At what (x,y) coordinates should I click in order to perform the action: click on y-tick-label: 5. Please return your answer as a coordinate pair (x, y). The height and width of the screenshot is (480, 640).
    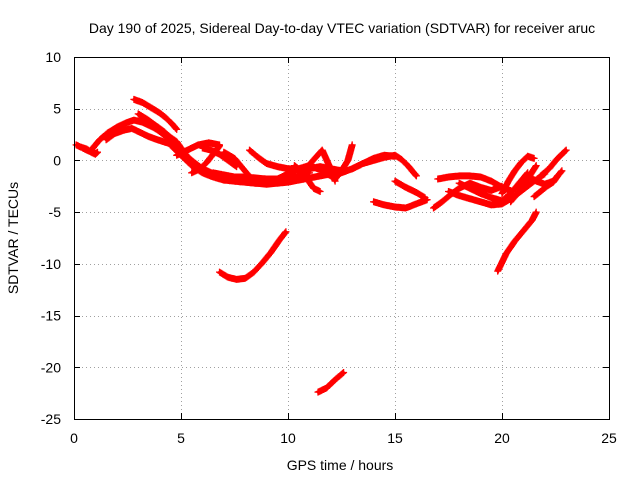
    Looking at the image, I should click on (57, 109).